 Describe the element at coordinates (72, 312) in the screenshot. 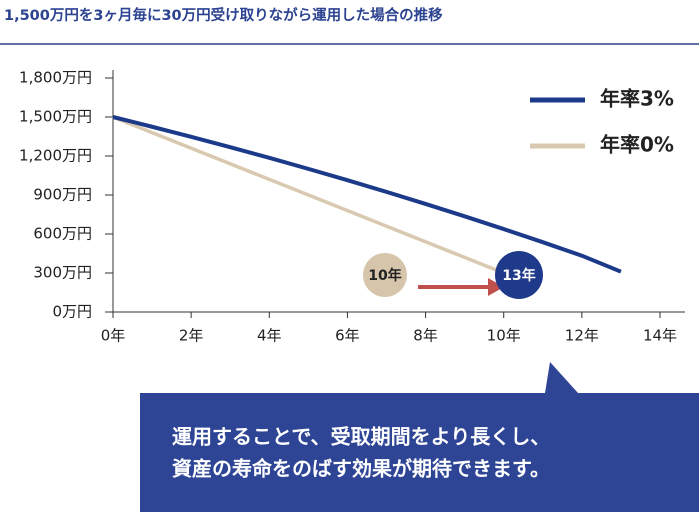

I see `y-tick-label: 0万円` at that location.